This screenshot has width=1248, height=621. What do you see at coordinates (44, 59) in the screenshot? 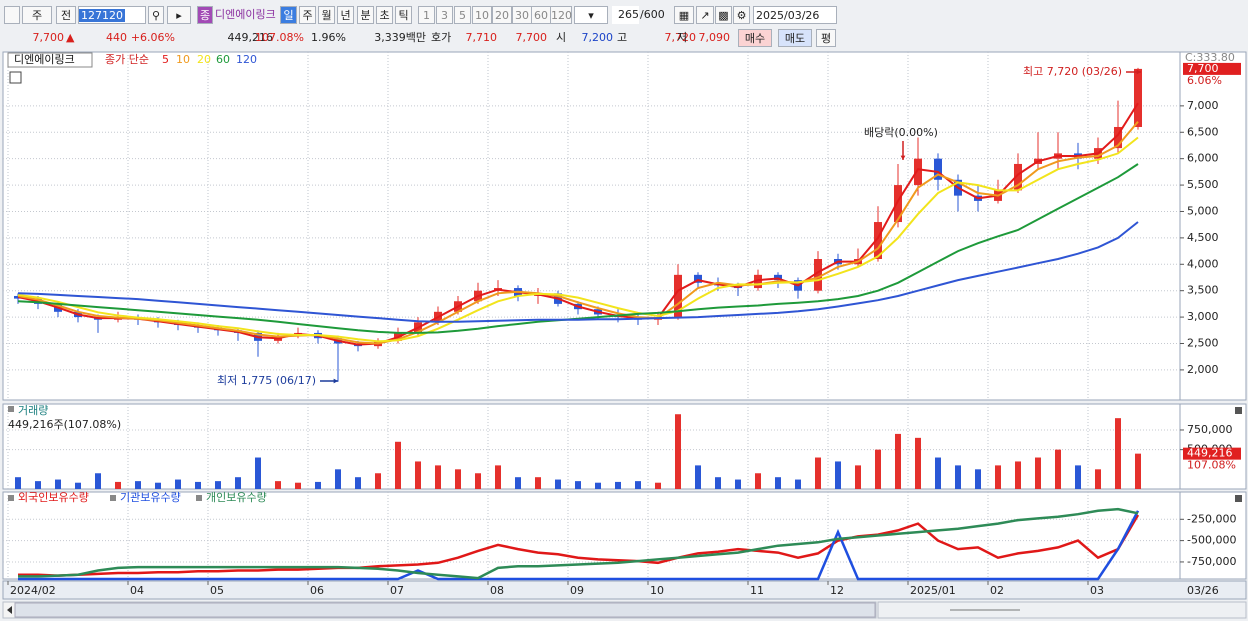
I see `chart-title: 디엔에이링크` at bounding box center [44, 59].